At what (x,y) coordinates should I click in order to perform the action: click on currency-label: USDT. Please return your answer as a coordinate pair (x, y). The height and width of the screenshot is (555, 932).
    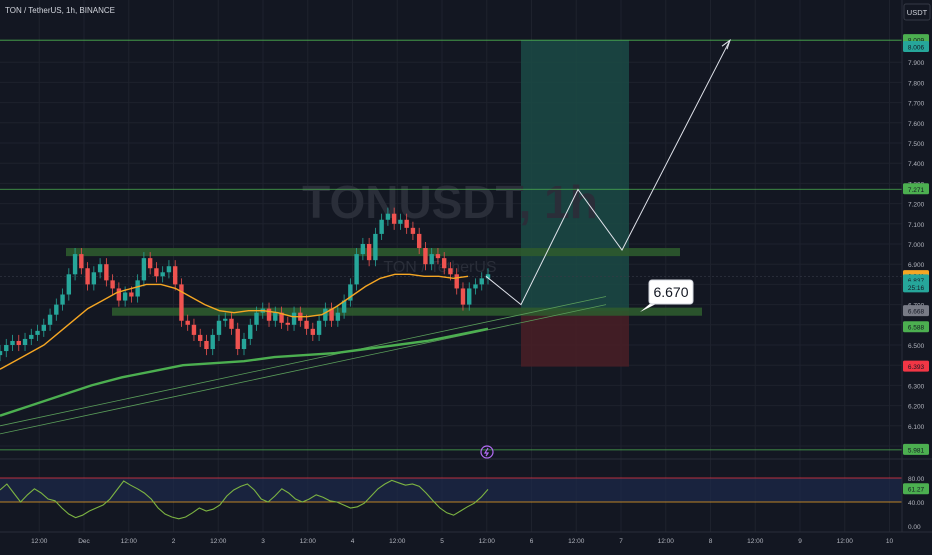
    Looking at the image, I should click on (917, 12).